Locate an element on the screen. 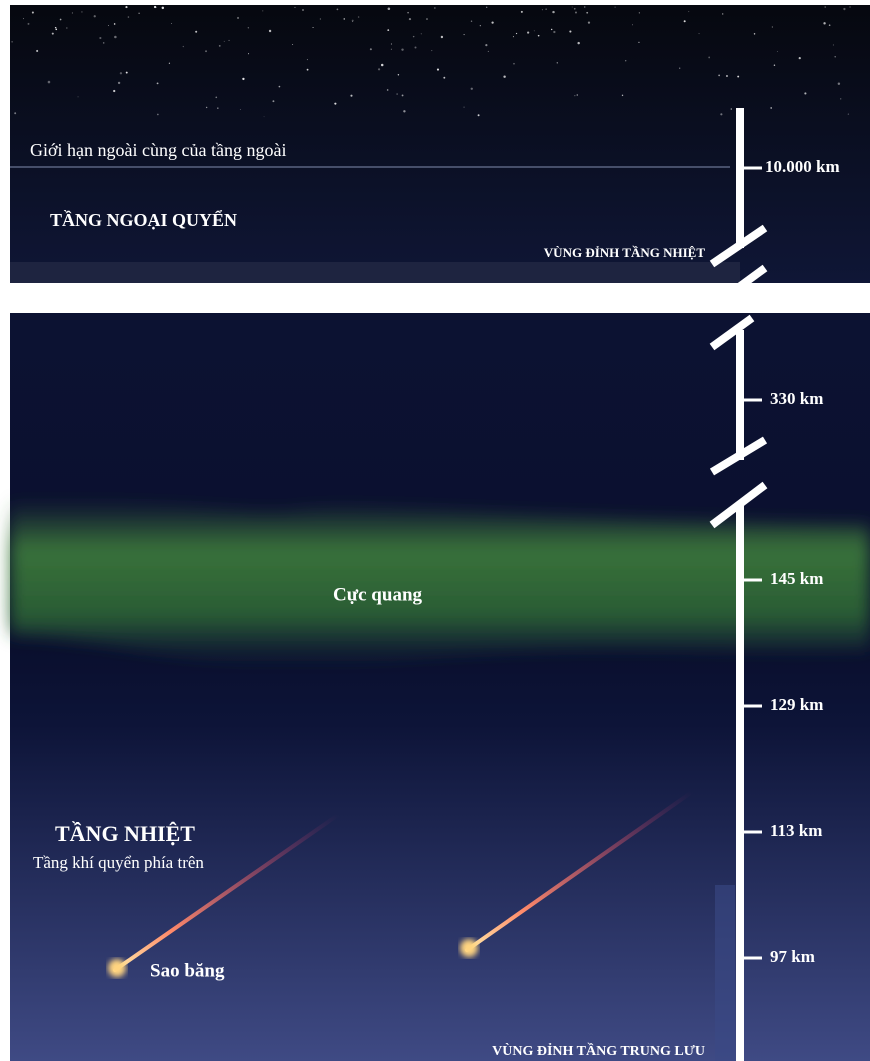 This screenshot has width=870, height=1061. altitude-axis is located at coordinates (738, 584).